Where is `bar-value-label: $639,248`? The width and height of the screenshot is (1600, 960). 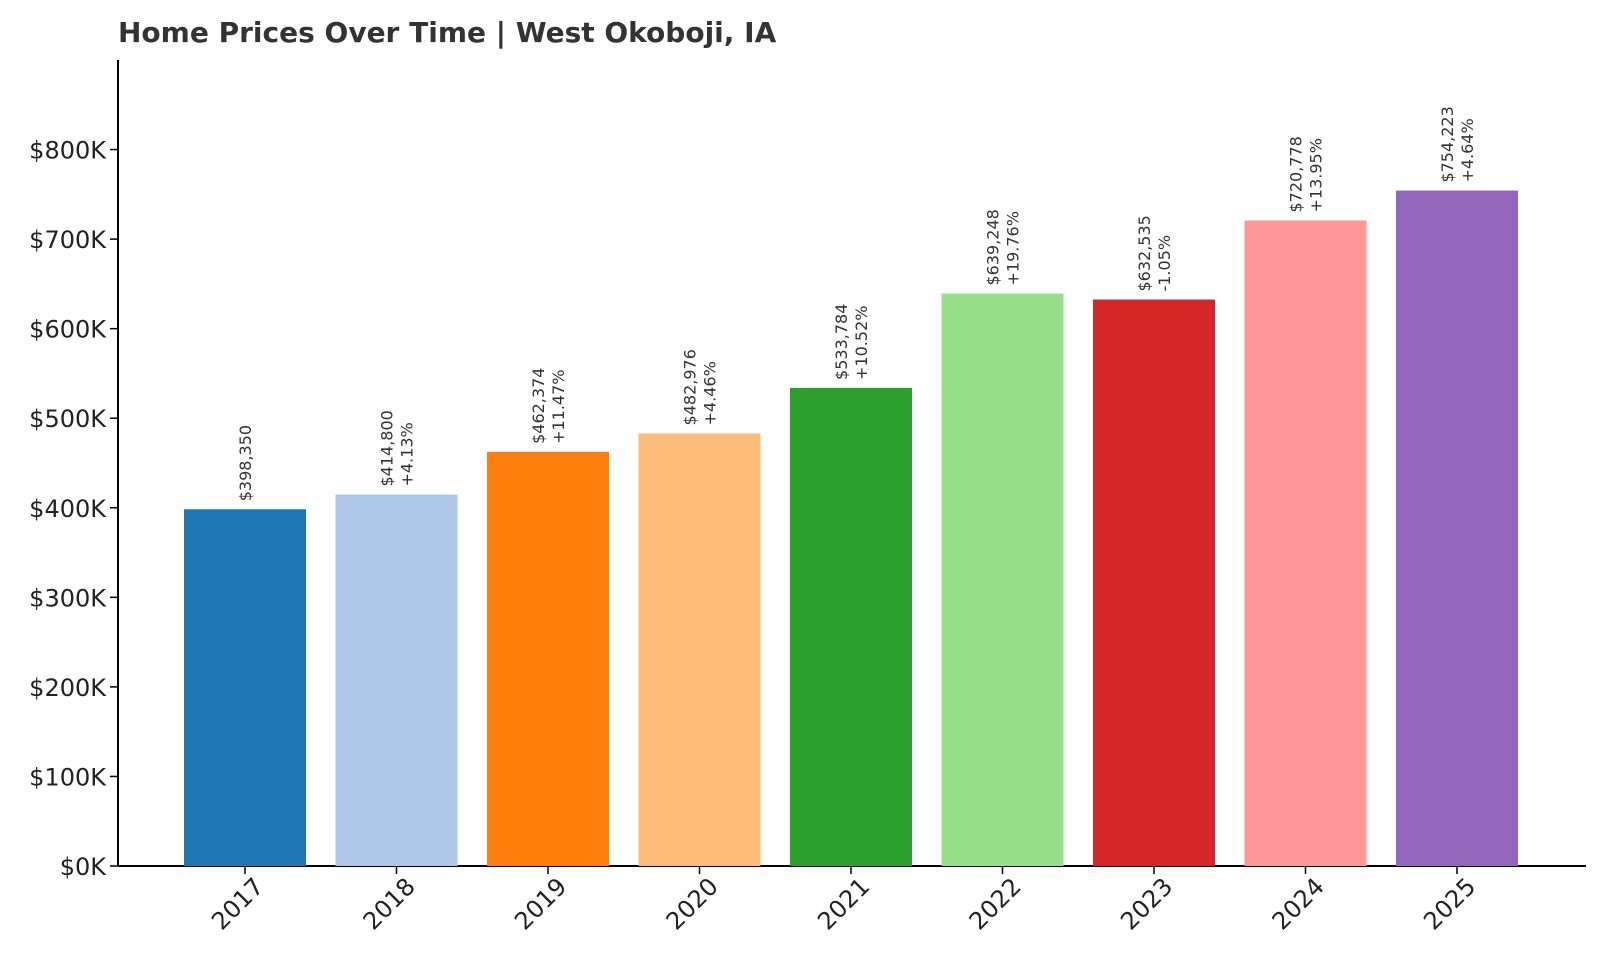 bar-value-label: $639,248 is located at coordinates (993, 247).